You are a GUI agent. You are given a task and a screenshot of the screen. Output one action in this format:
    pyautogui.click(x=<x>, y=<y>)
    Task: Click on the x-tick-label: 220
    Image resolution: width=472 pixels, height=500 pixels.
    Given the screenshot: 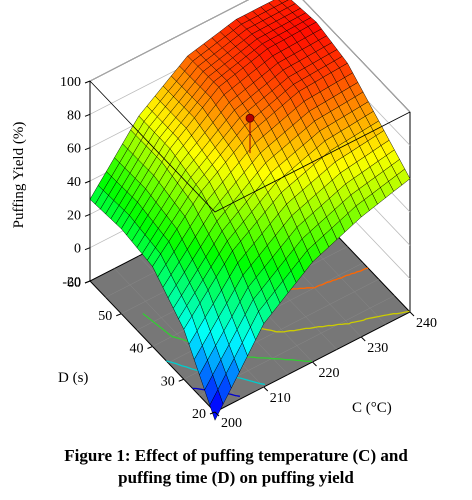 What is the action you would take?
    pyautogui.click(x=329, y=373)
    